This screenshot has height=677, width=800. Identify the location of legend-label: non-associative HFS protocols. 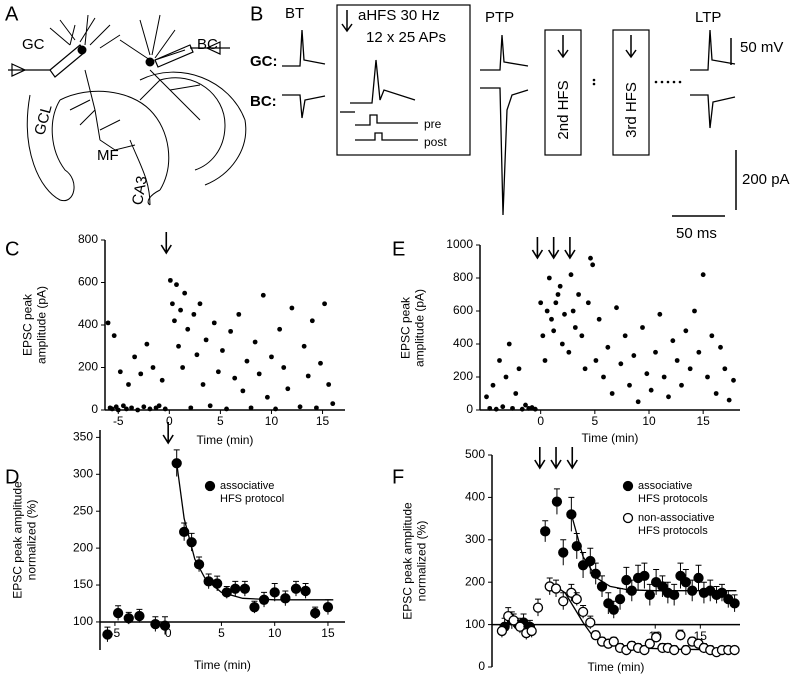
(676, 524).